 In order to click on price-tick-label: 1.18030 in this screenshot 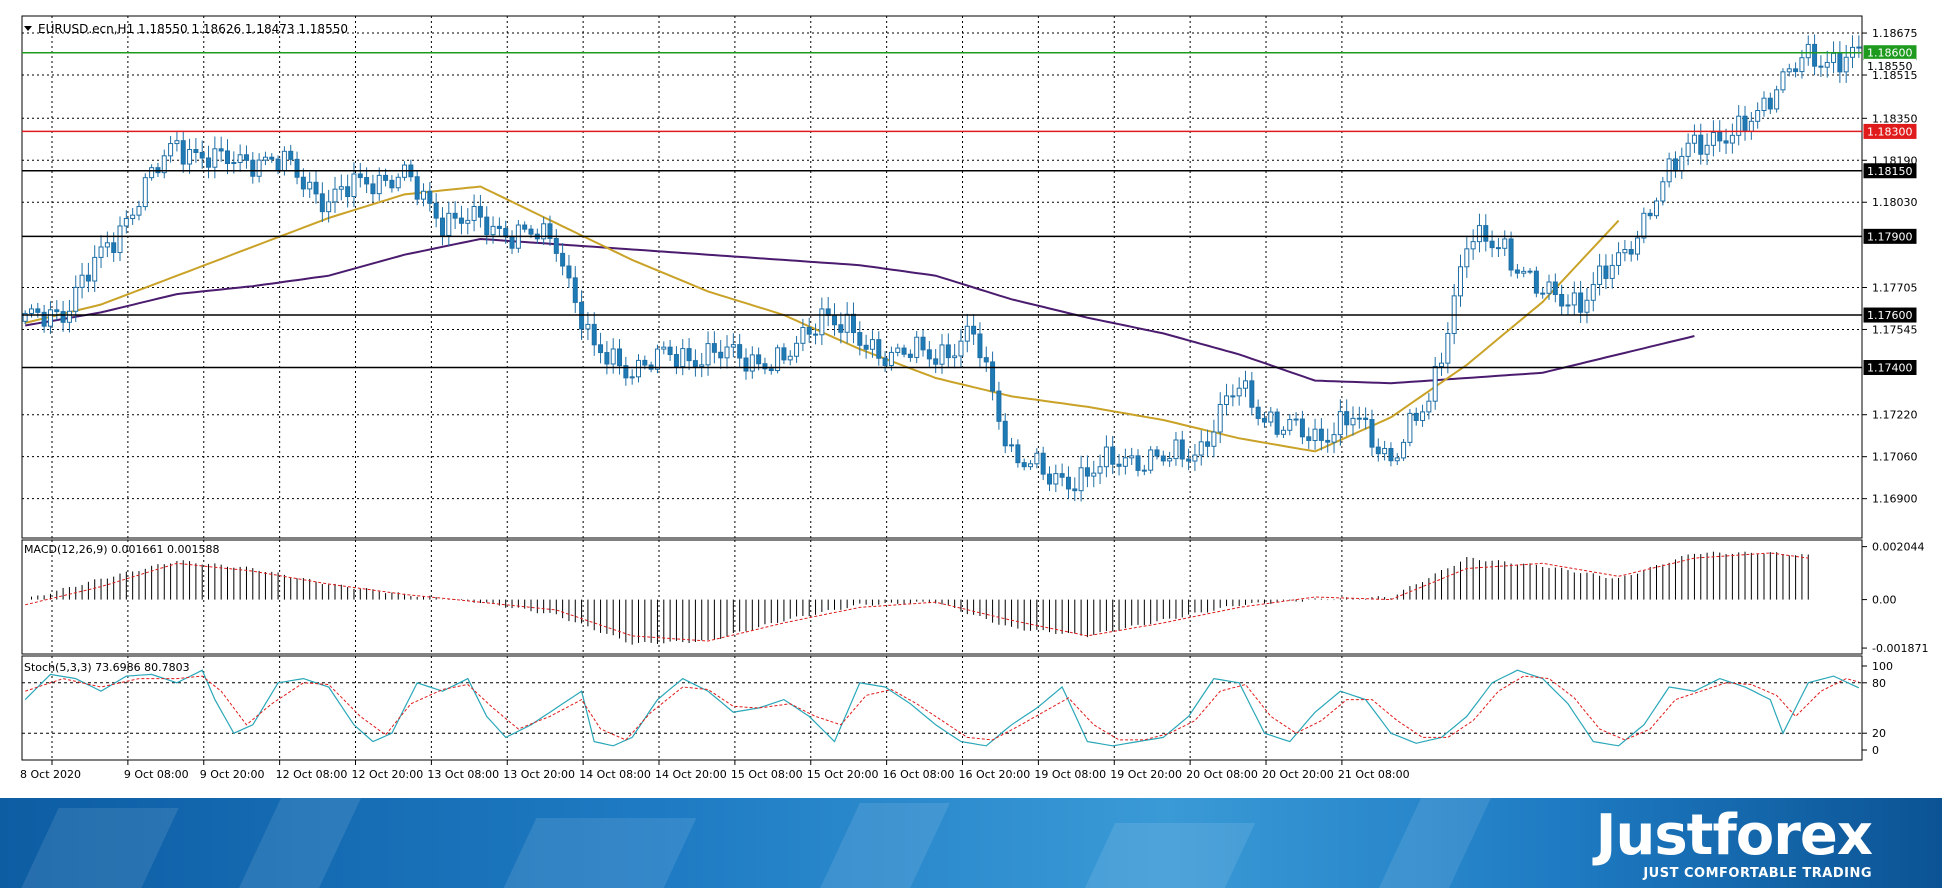, I will do `click(1895, 202)`.